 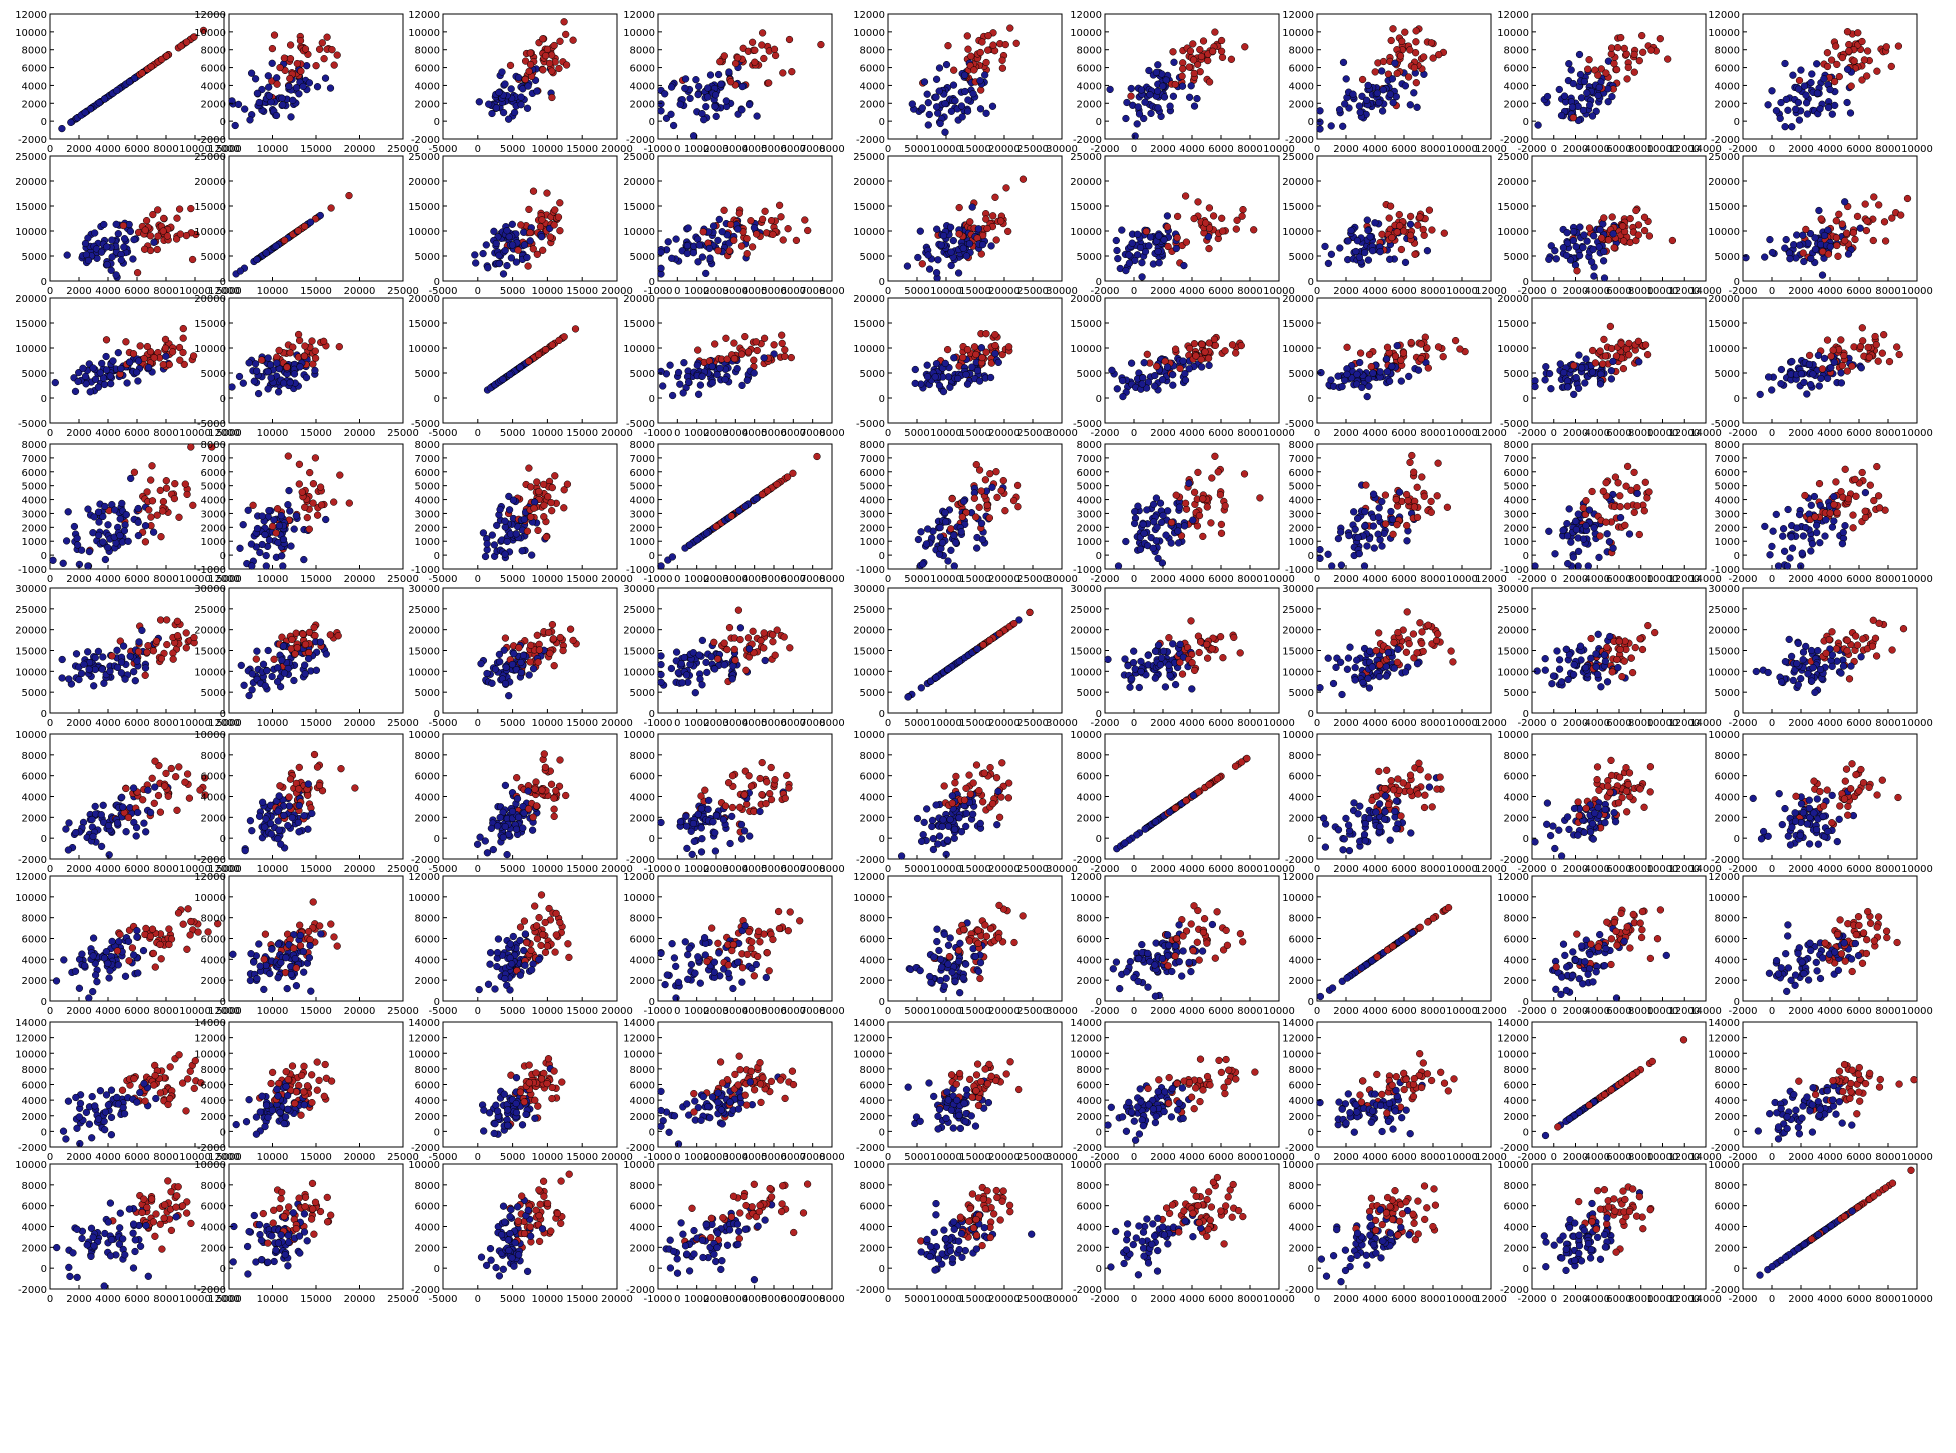 I want to click on x-tick-label: 15000, so click(x=316, y=433).